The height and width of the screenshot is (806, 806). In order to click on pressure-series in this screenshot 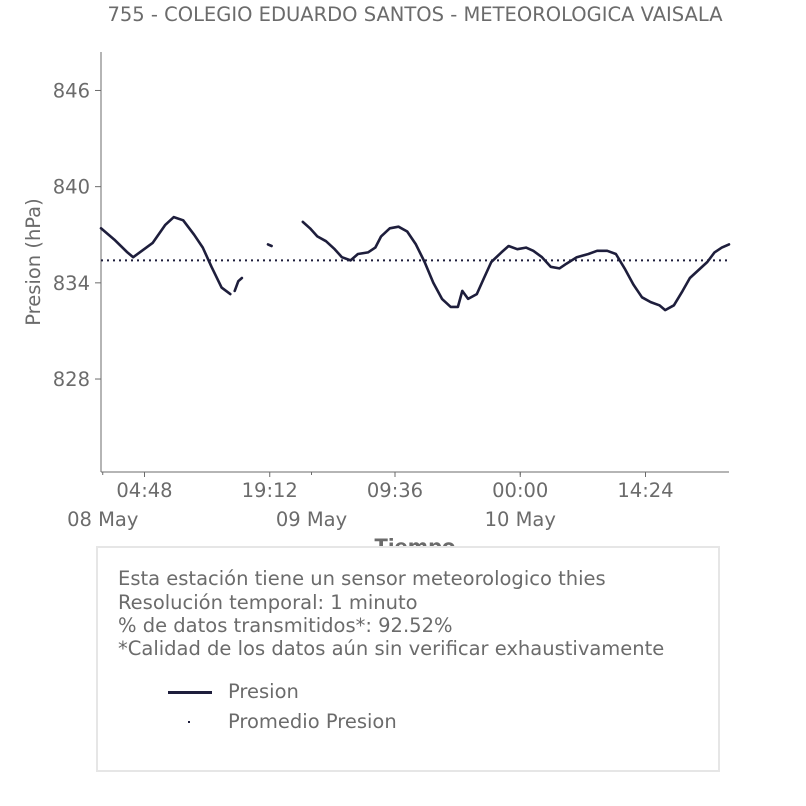, I will do `click(415, 263)`.